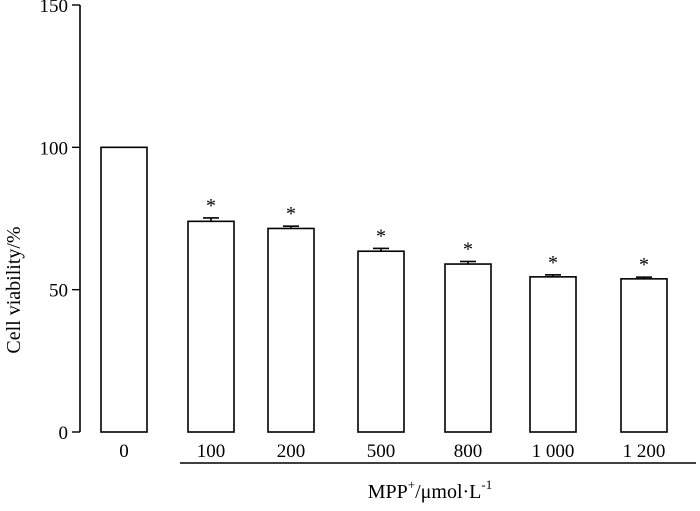 This screenshot has height=511, width=700. I want to click on x-tick-label: 500, so click(381, 451).